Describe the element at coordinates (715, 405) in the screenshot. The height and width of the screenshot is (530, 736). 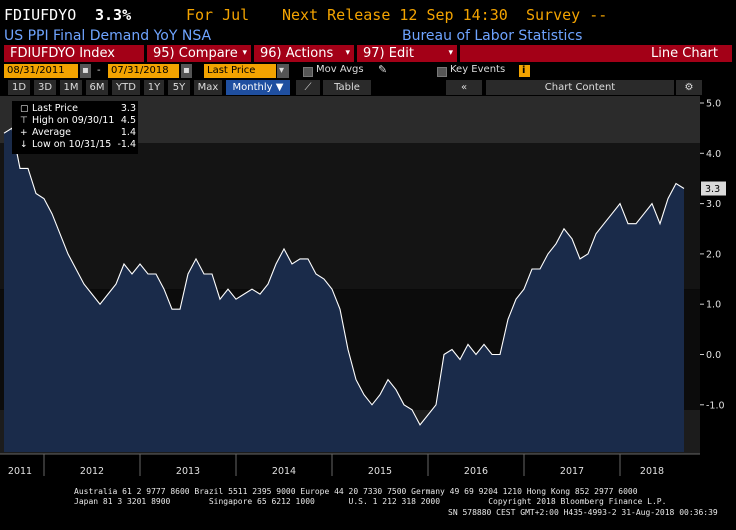
I see `y-tick-label: -1.0` at that location.